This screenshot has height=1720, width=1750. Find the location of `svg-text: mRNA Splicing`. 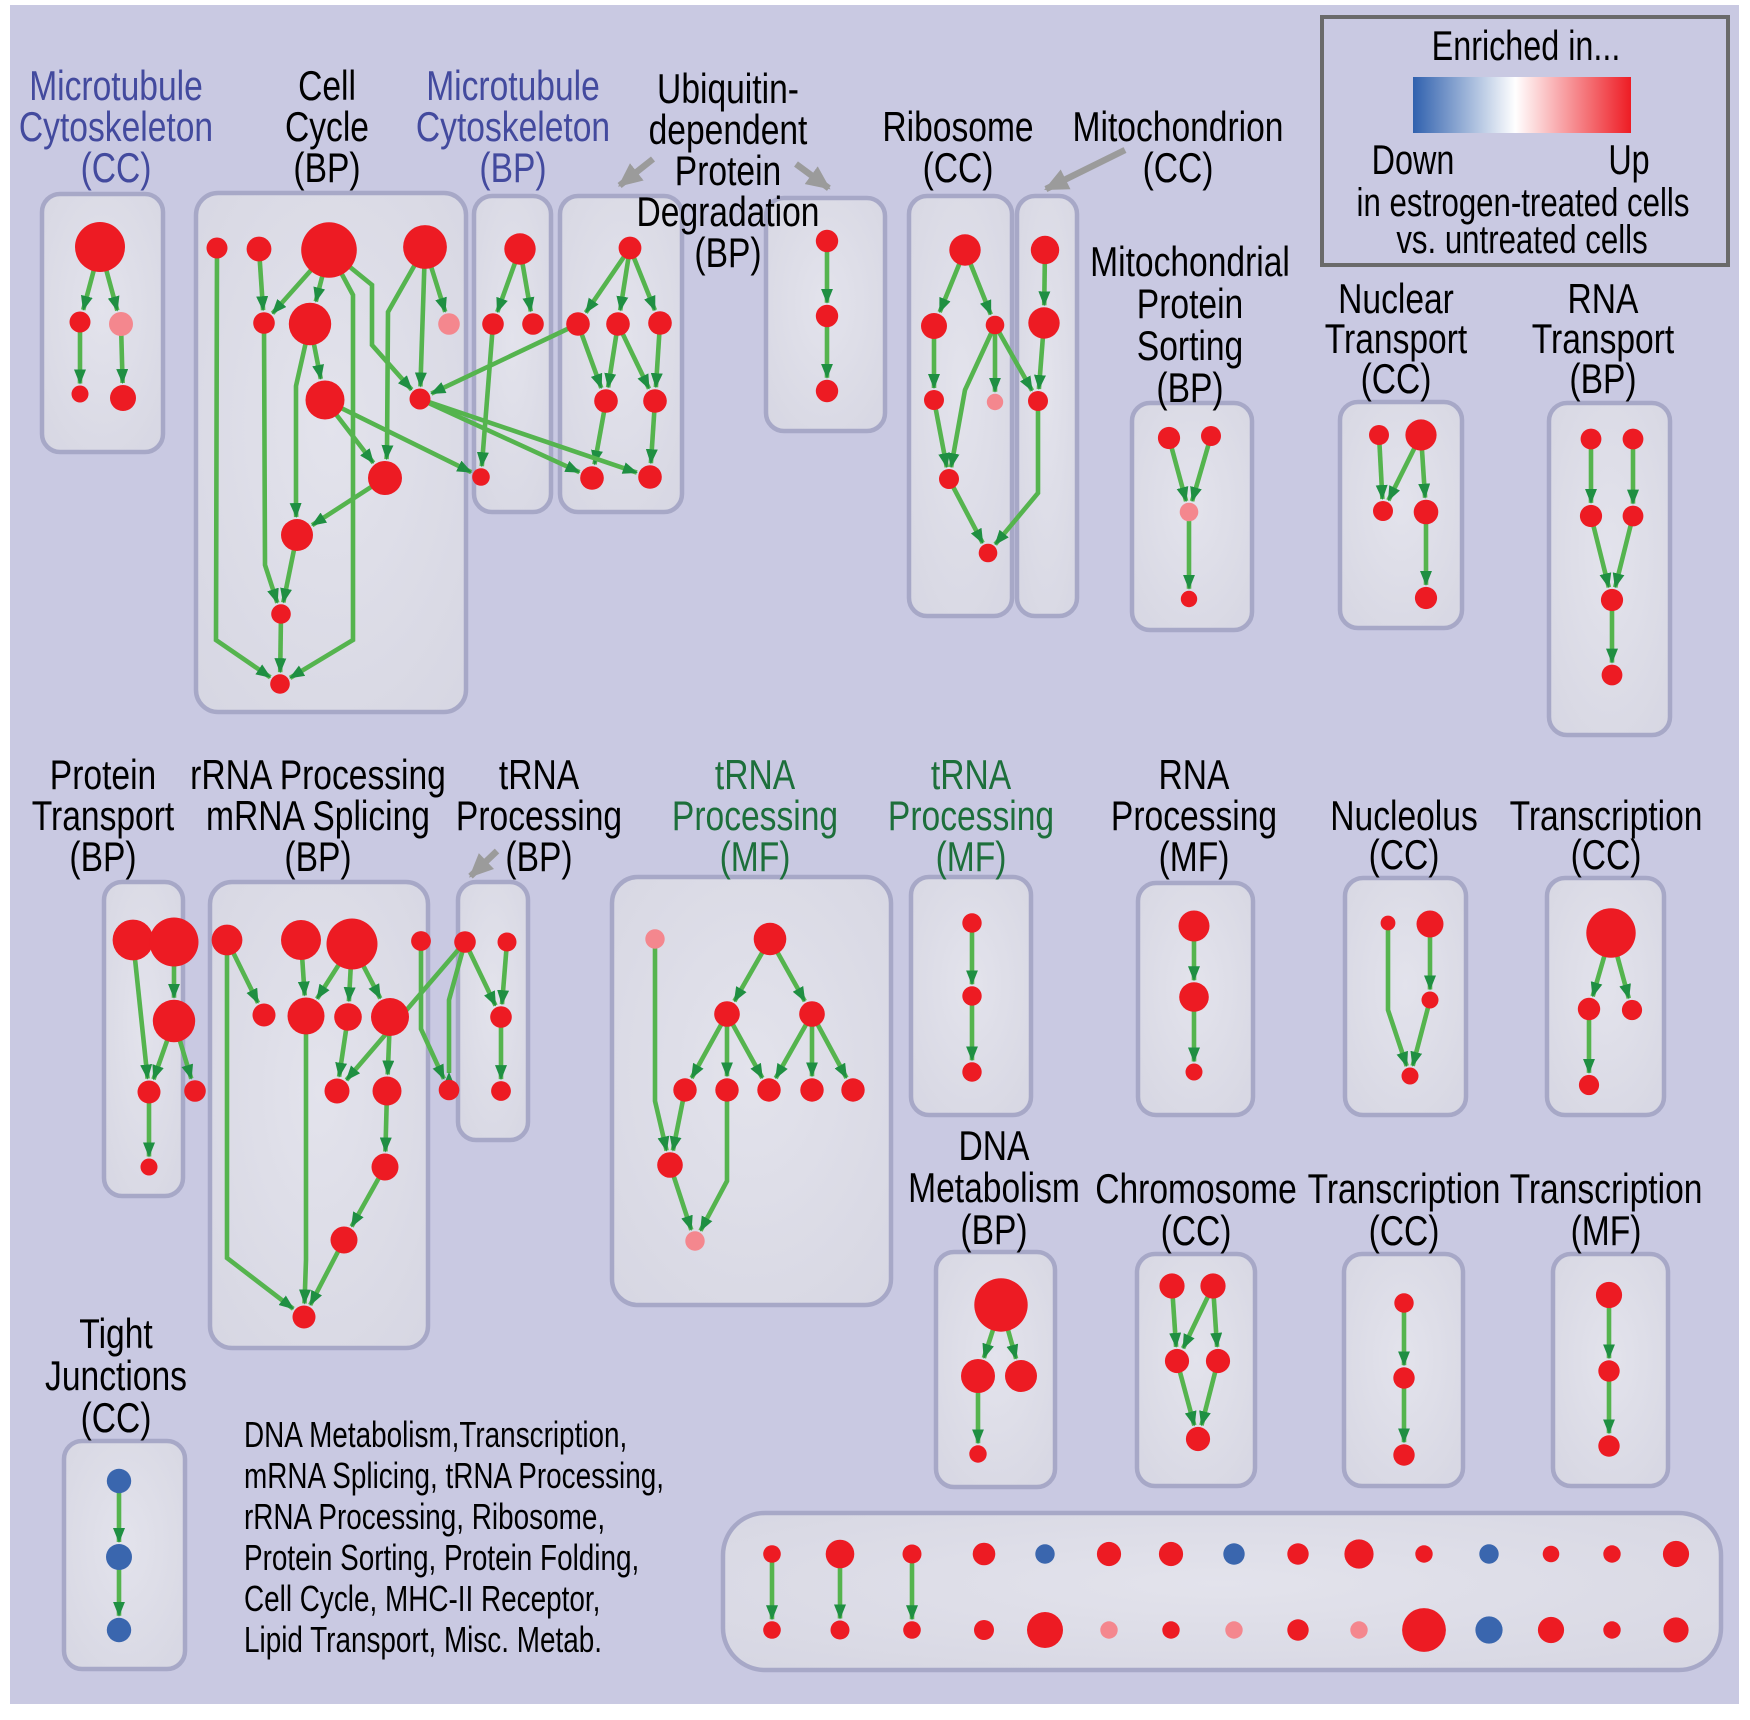

svg-text: mRNA Splicing is located at coordinates (318, 817).